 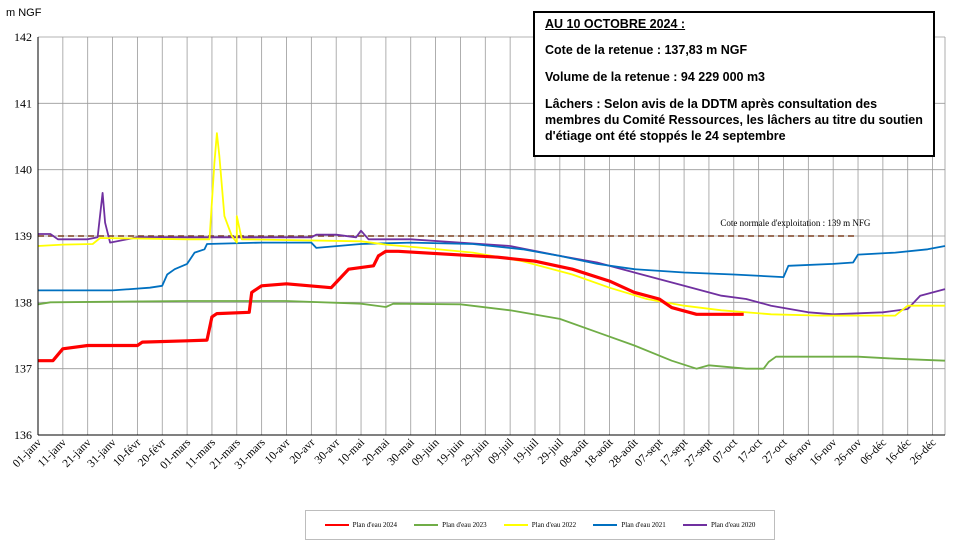 What do you see at coordinates (23, 37) in the screenshot?
I see `y-tick-label: 142` at bounding box center [23, 37].